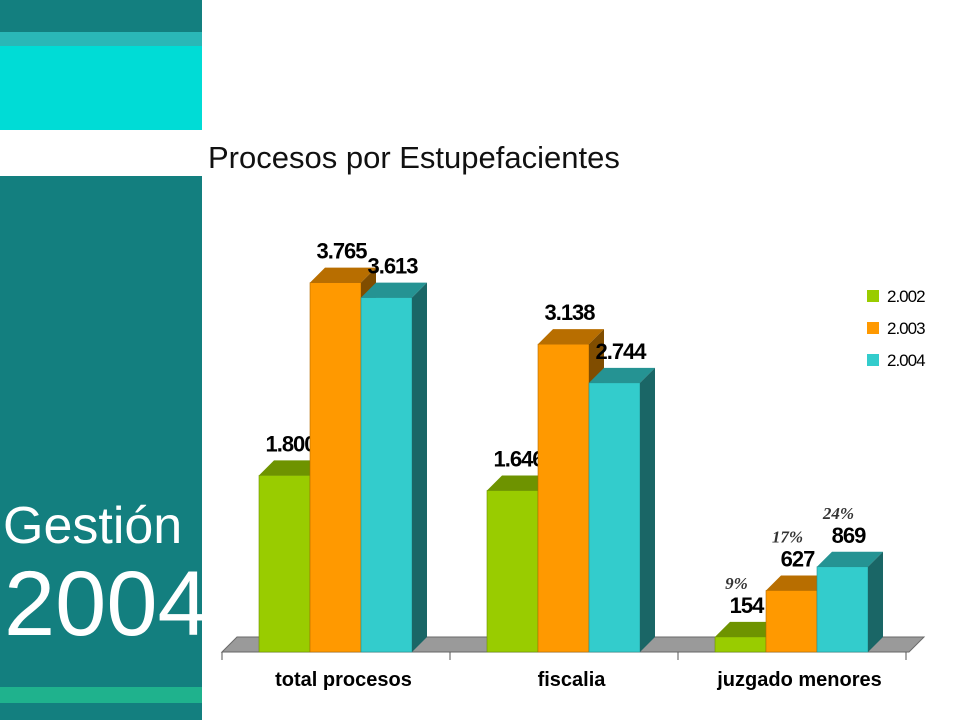  I want to click on bar-2.004-1, so click(614, 517).